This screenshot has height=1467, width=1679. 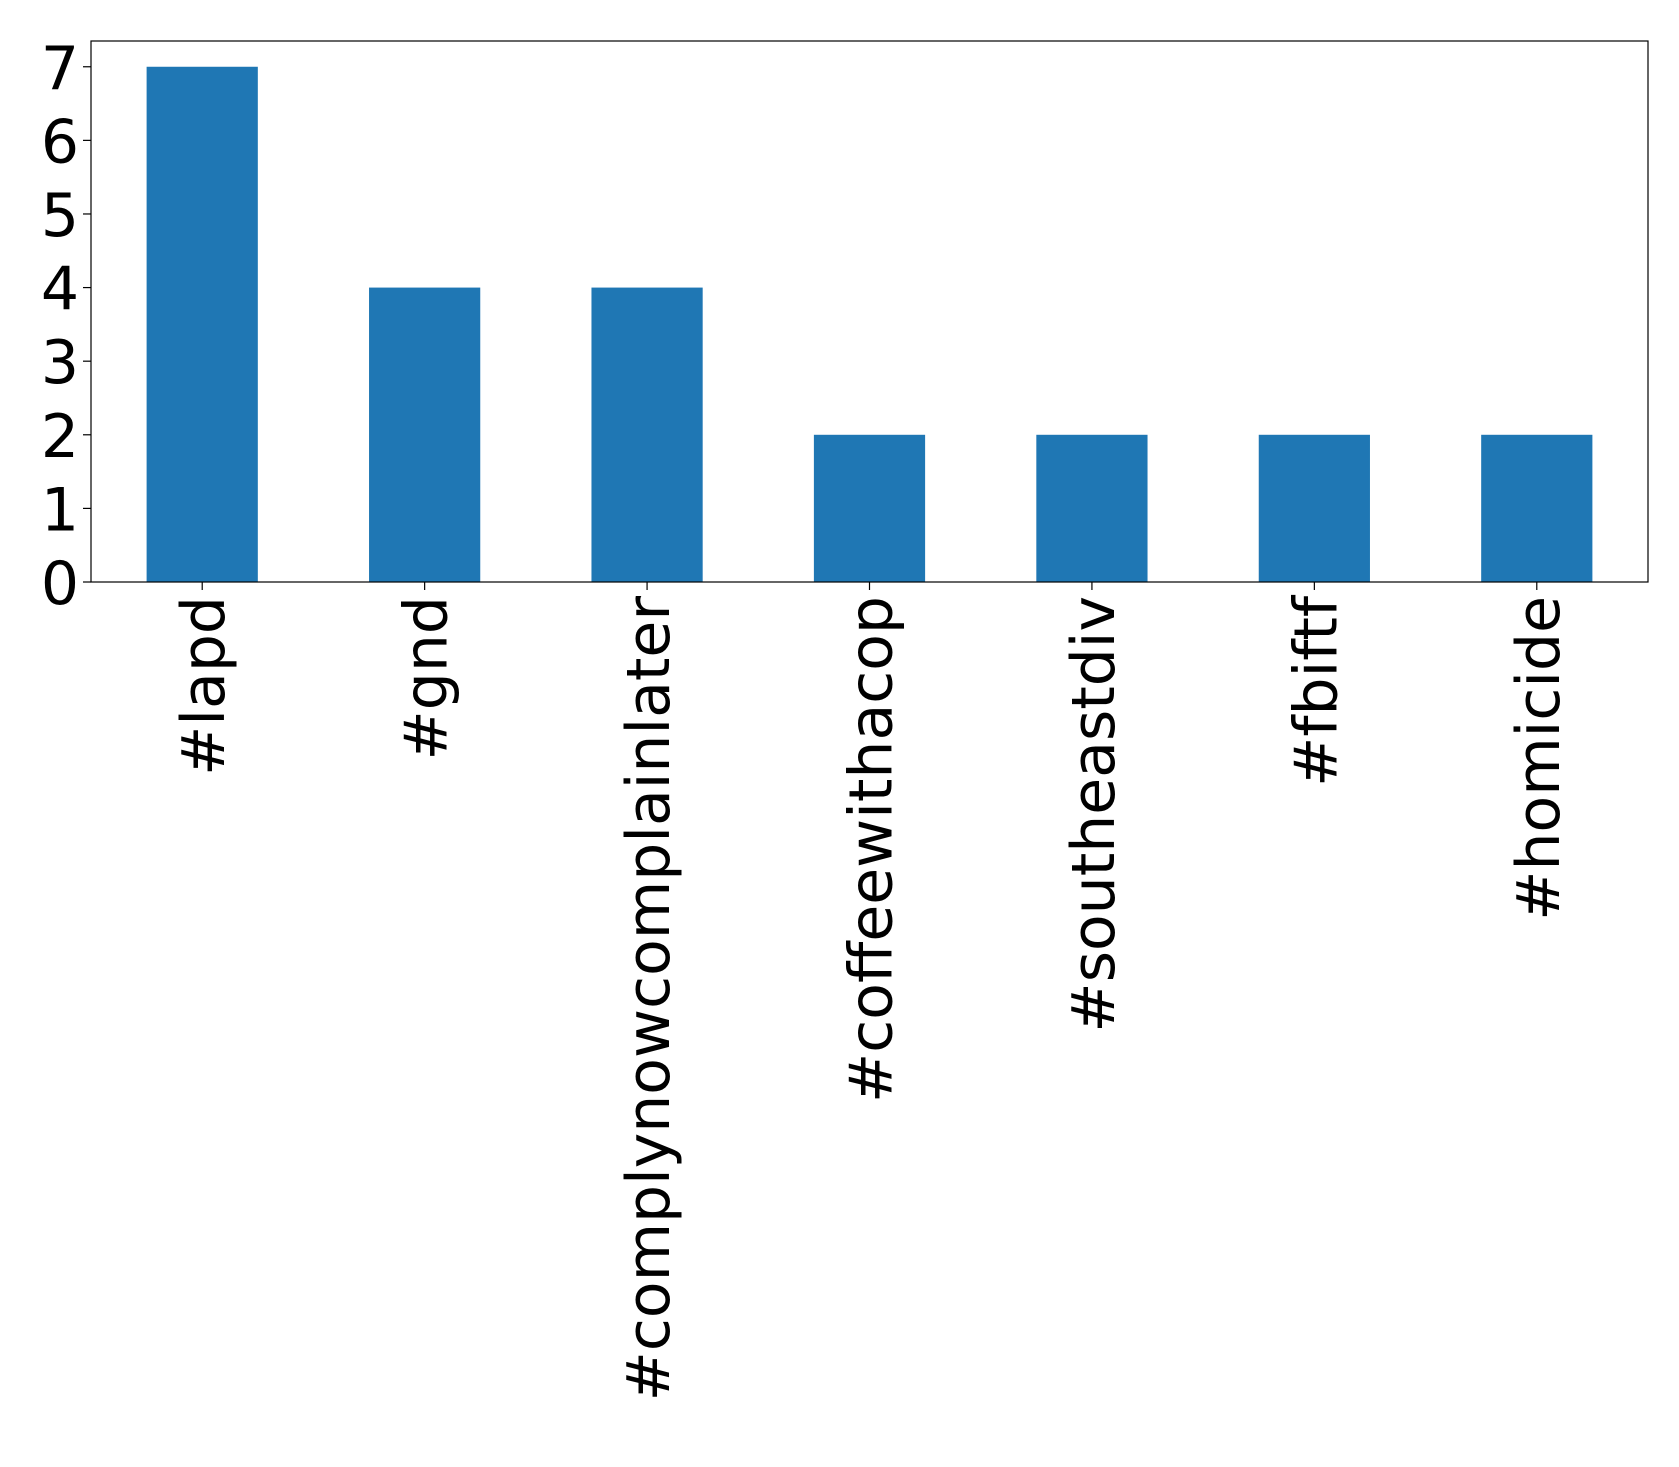 What do you see at coordinates (649, 999) in the screenshot?
I see `x-tick-label: #complynowcomplainlater` at bounding box center [649, 999].